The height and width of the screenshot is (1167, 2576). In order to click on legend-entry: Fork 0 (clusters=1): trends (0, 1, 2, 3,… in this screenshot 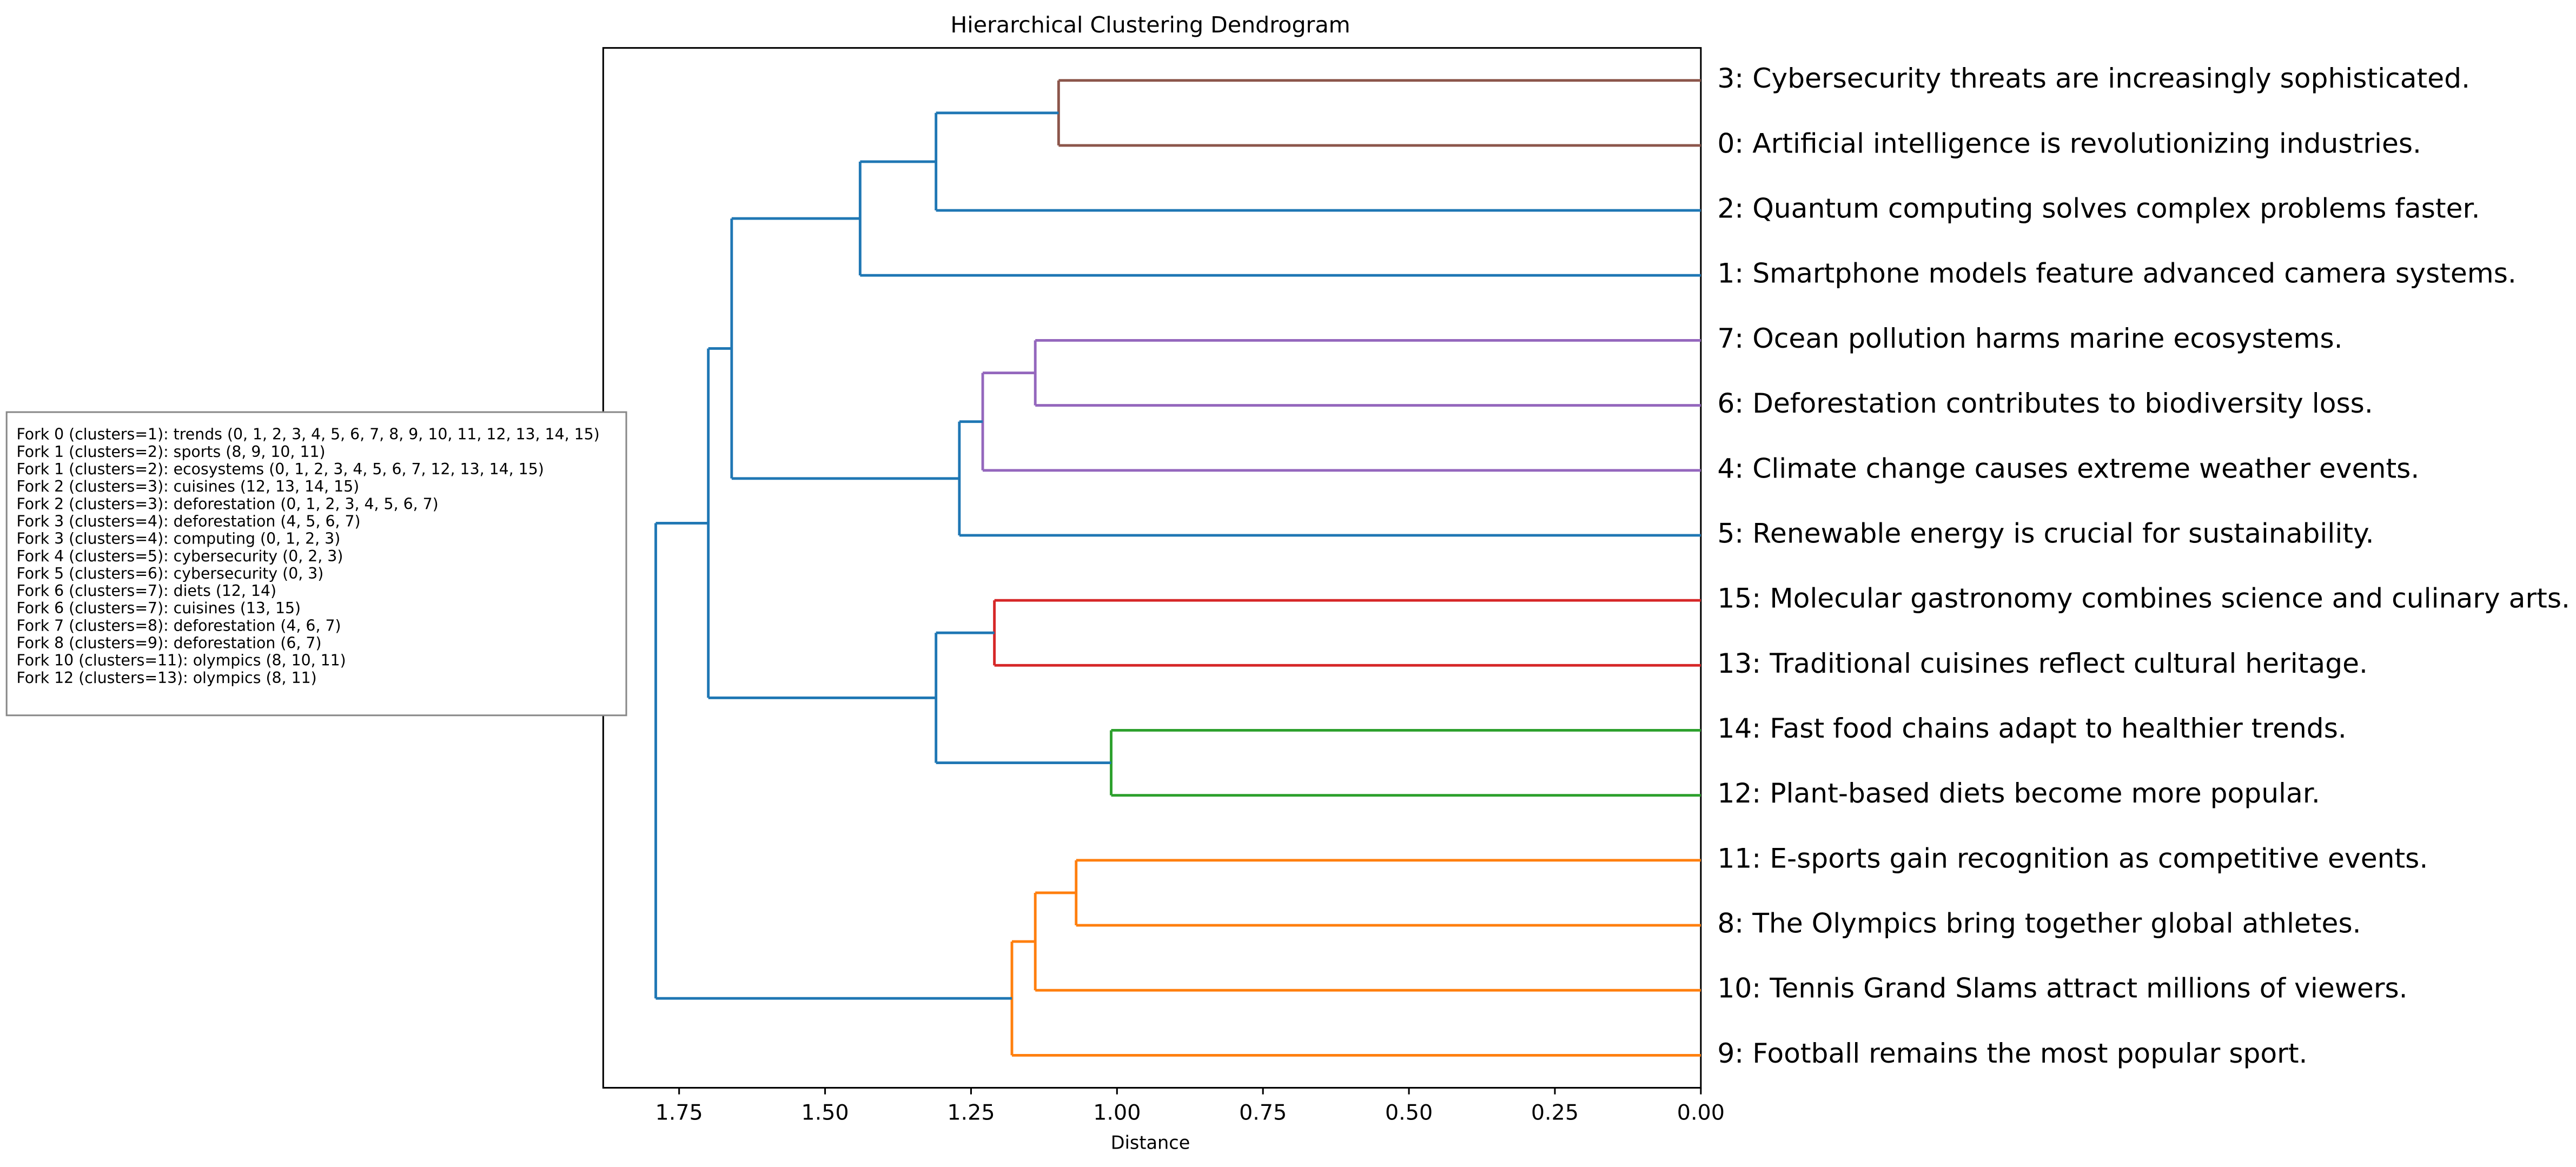, I will do `click(307, 435)`.